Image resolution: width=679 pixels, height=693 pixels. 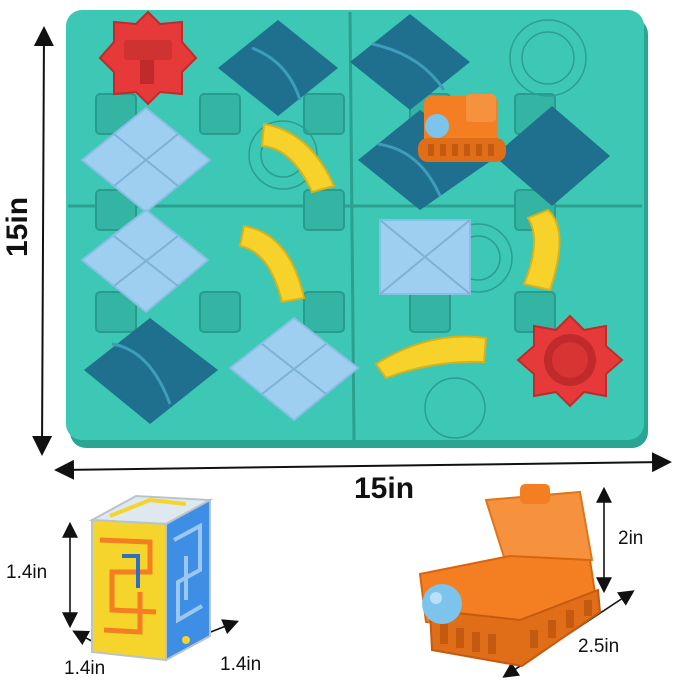 What do you see at coordinates (462, 128) in the screenshot?
I see `toy-car-icon` at bounding box center [462, 128].